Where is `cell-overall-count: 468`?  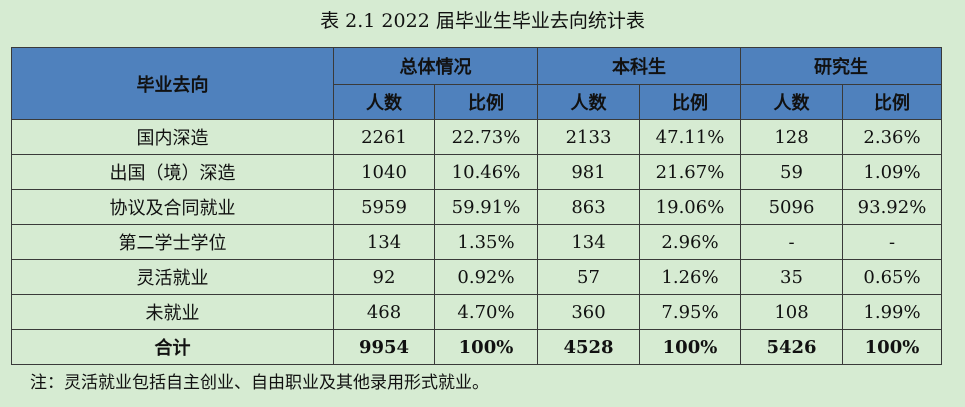
cell-overall-count: 468 is located at coordinates (384, 312).